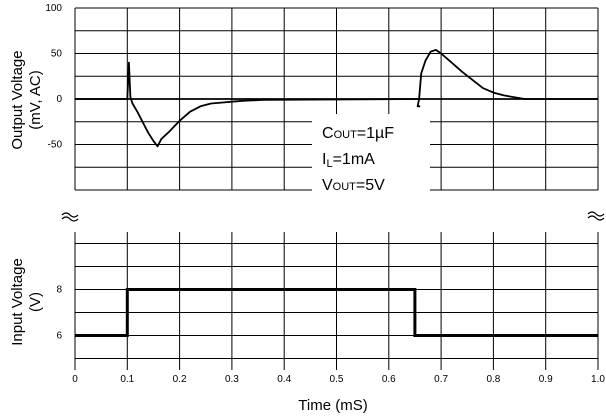  I want to click on output-y-tick-label: 100, so click(53, 8).